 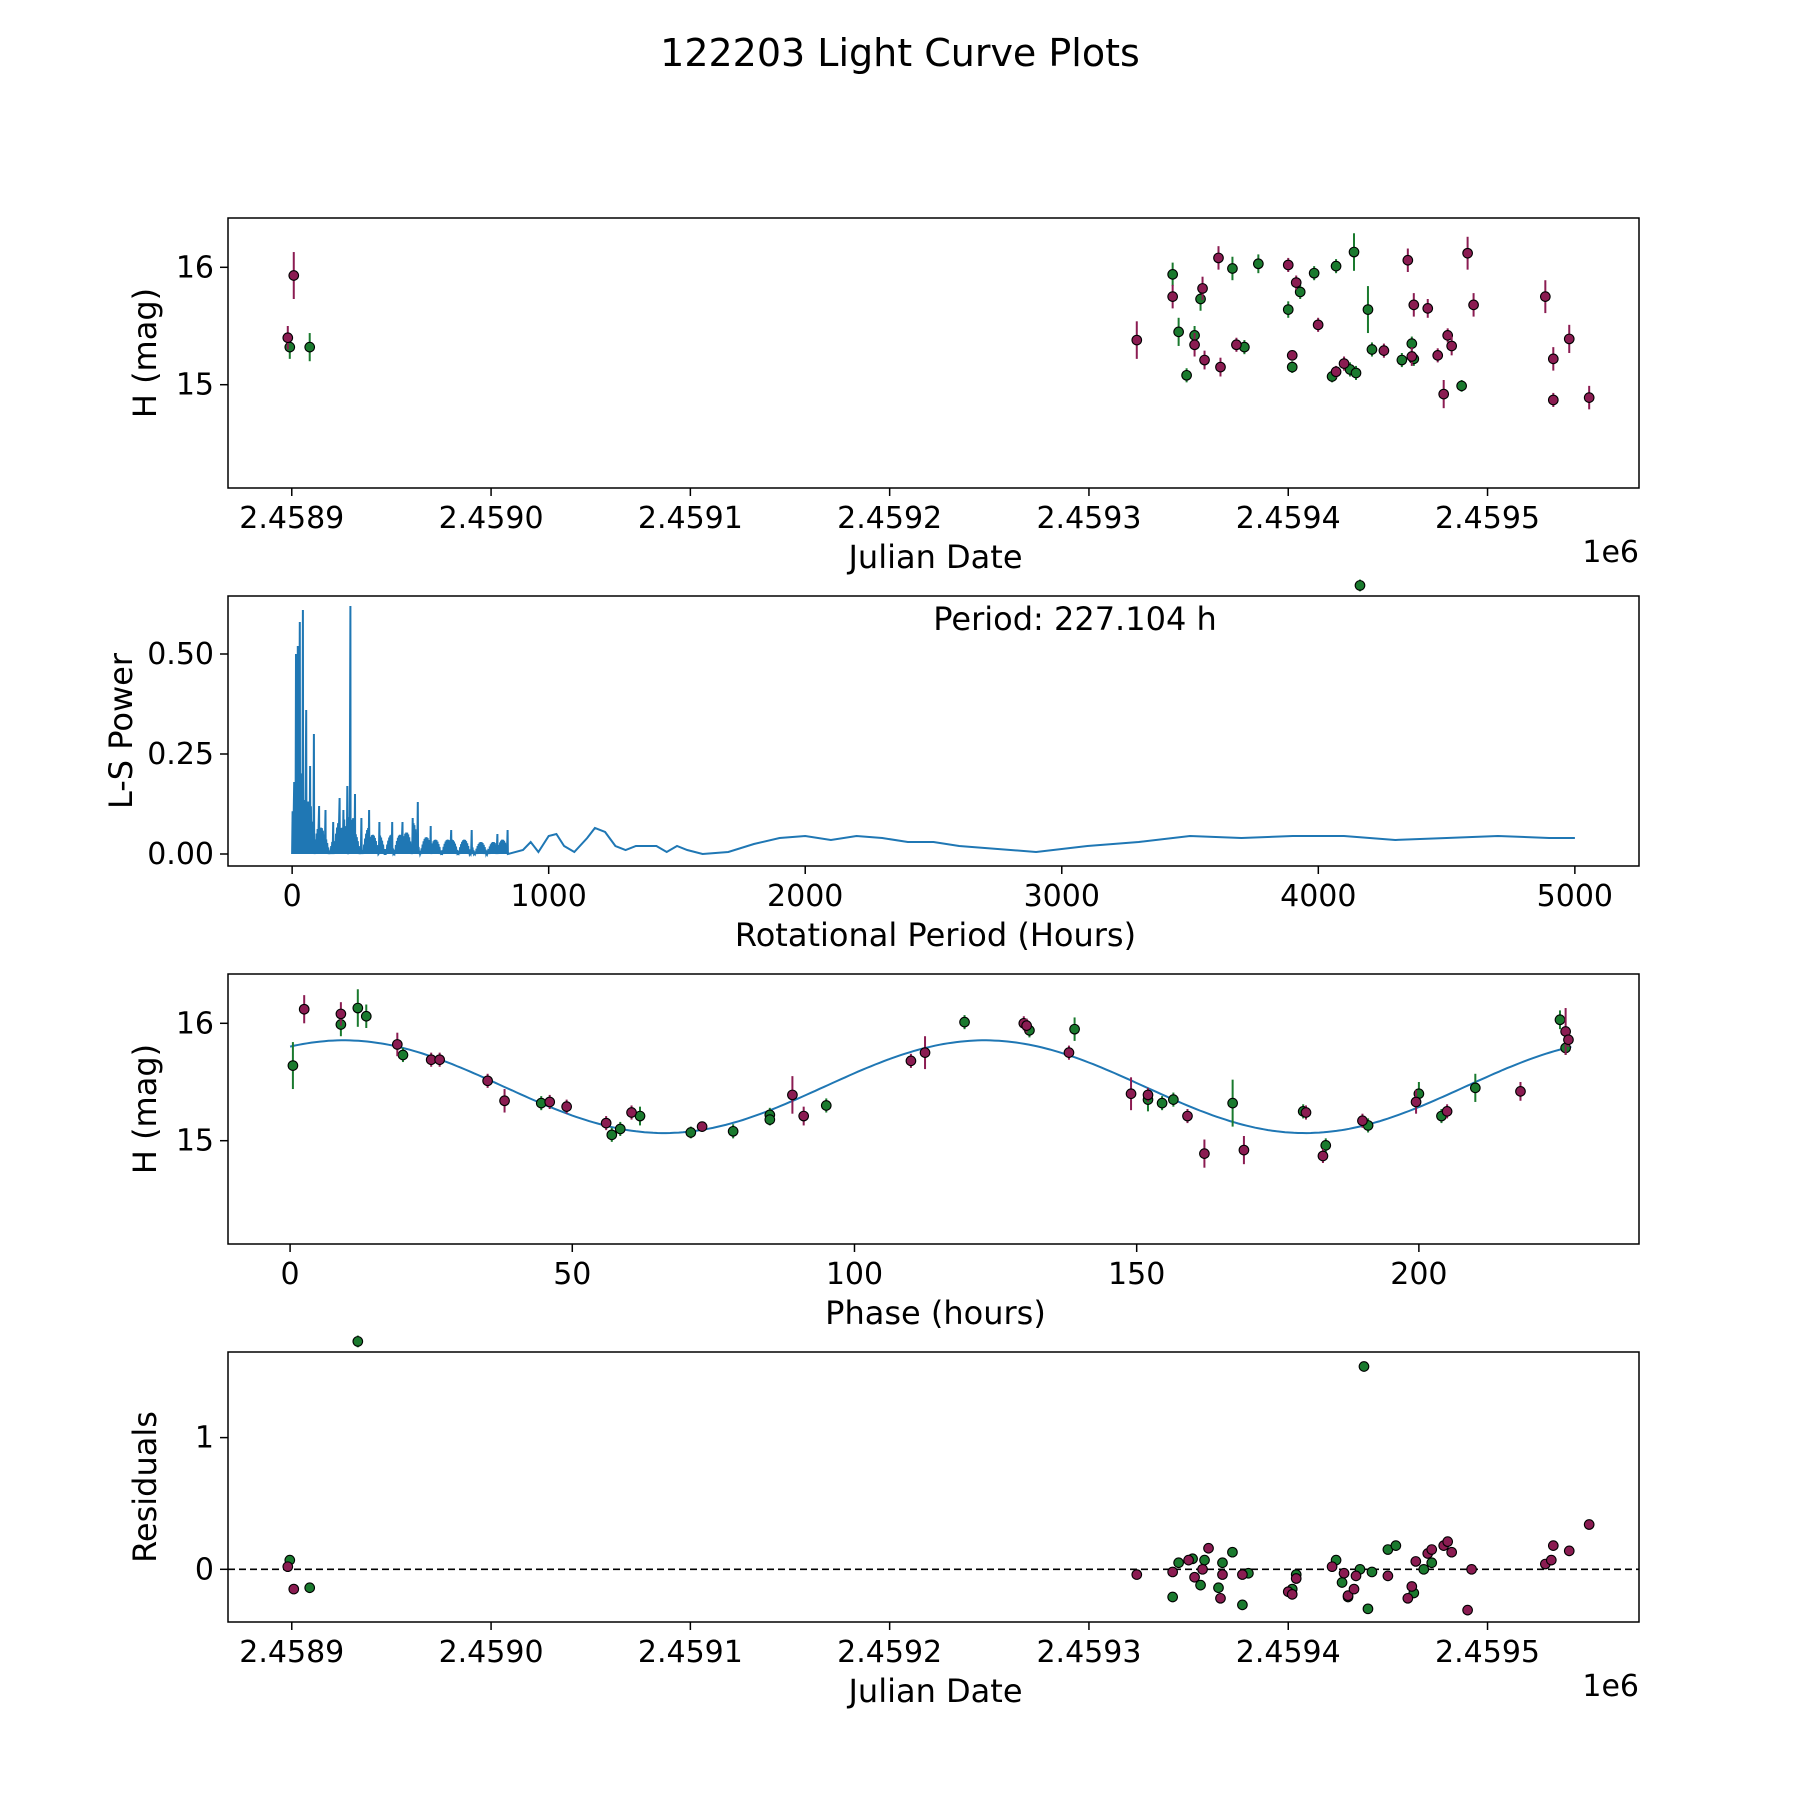 I want to click on figure-title: 122203 Light Curve Plots, so click(x=900, y=53).